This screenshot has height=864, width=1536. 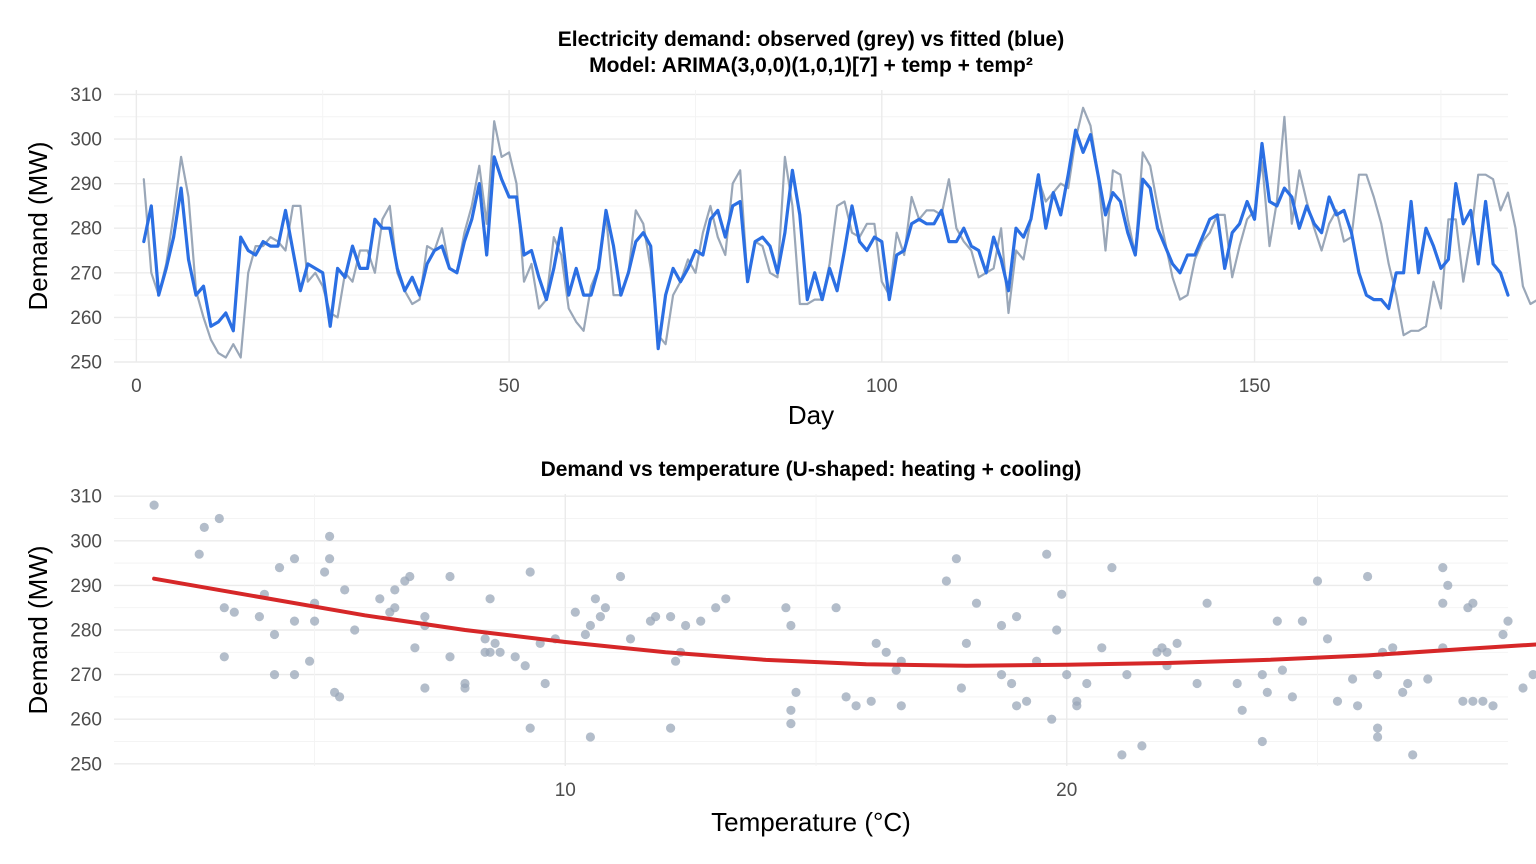 What do you see at coordinates (38, 629) in the screenshot?
I see `panel2-y-axis-label: Demand (MW)` at bounding box center [38, 629].